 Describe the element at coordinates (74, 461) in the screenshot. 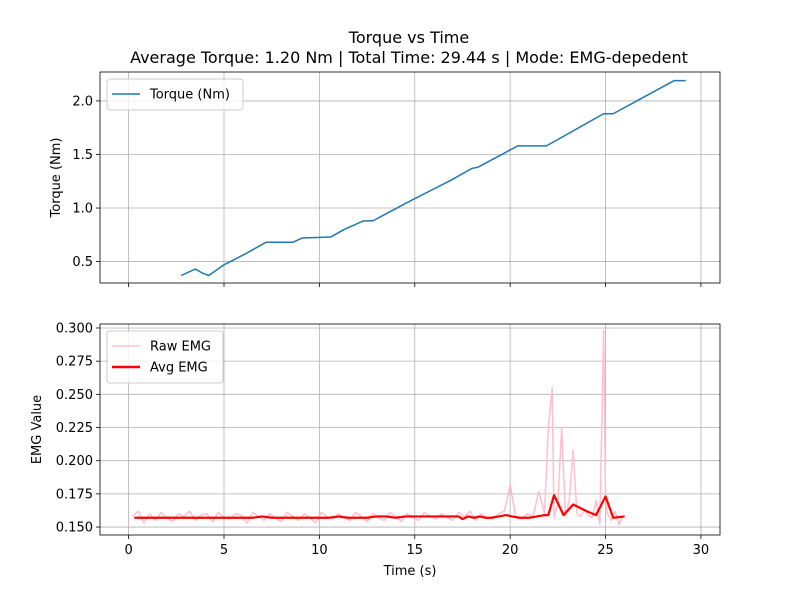

I see `y-tick-label: 0.200` at that location.